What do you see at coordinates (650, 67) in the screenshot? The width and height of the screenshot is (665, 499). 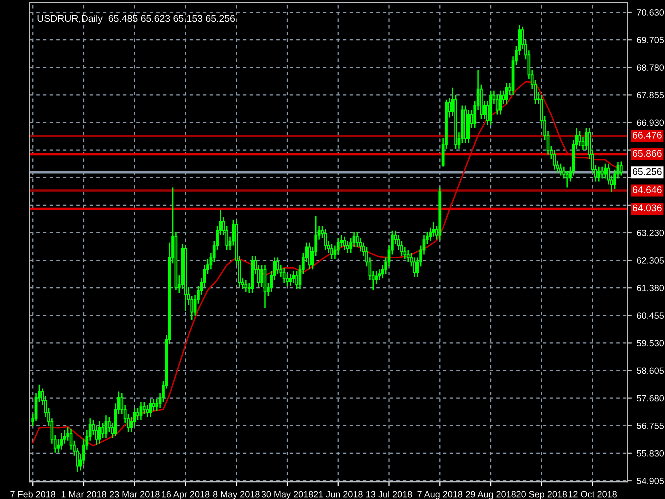 I see `y-tick-label: 68.780` at bounding box center [650, 67].